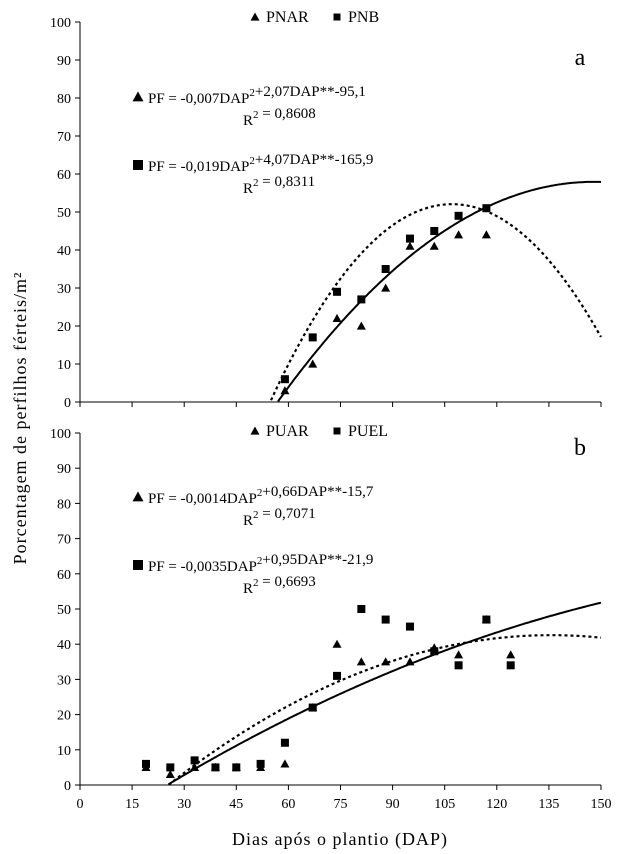 Image resolution: width=617 pixels, height=854 pixels. Describe the element at coordinates (184, 804) in the screenshot. I see `x-tick-label: 30` at that location.